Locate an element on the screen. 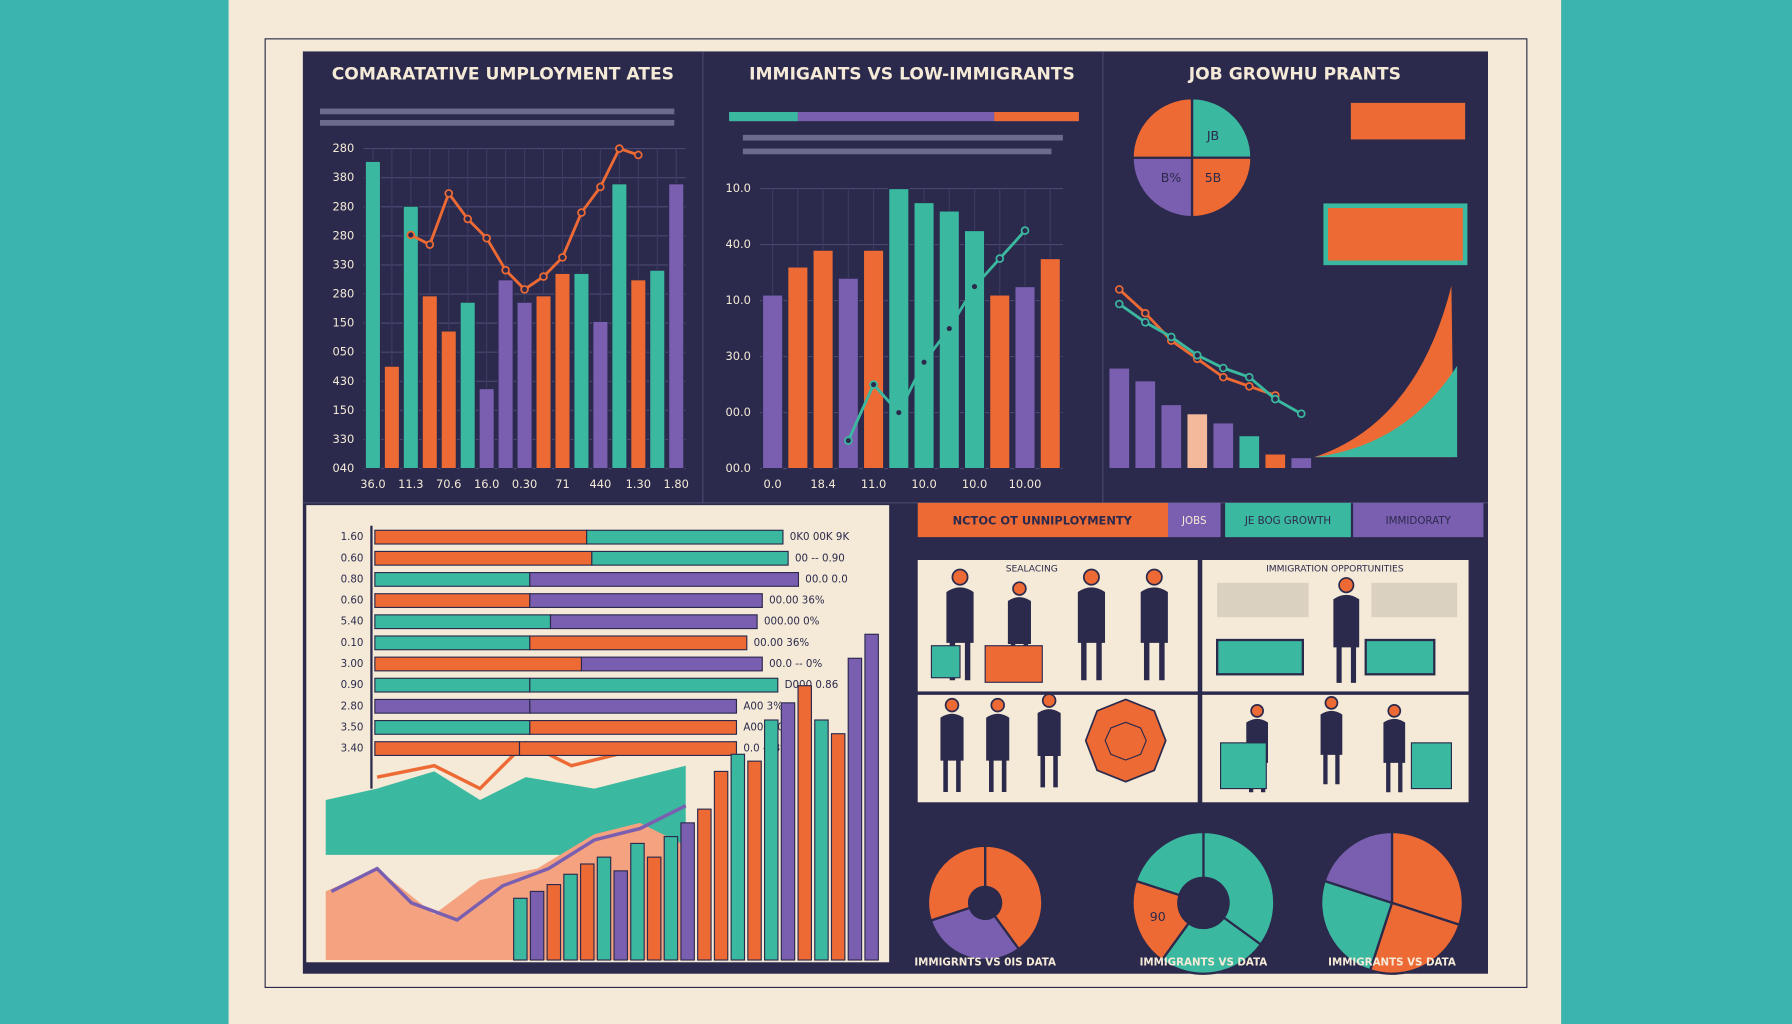 Image resolution: width=1792 pixels, height=1024 pixels. info-box is located at coordinates (1408, 121).